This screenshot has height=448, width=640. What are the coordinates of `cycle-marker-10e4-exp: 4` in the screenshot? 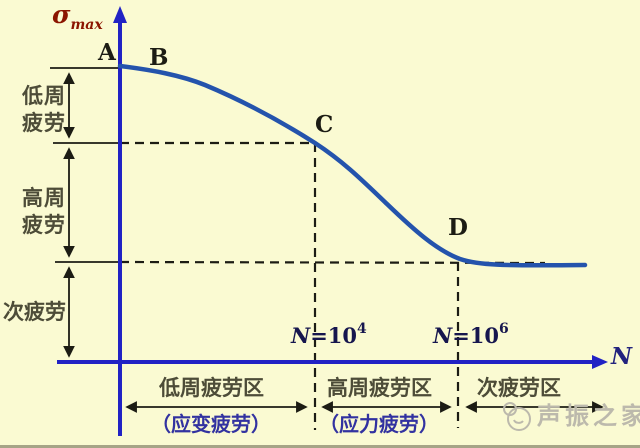 It's located at (362, 329).